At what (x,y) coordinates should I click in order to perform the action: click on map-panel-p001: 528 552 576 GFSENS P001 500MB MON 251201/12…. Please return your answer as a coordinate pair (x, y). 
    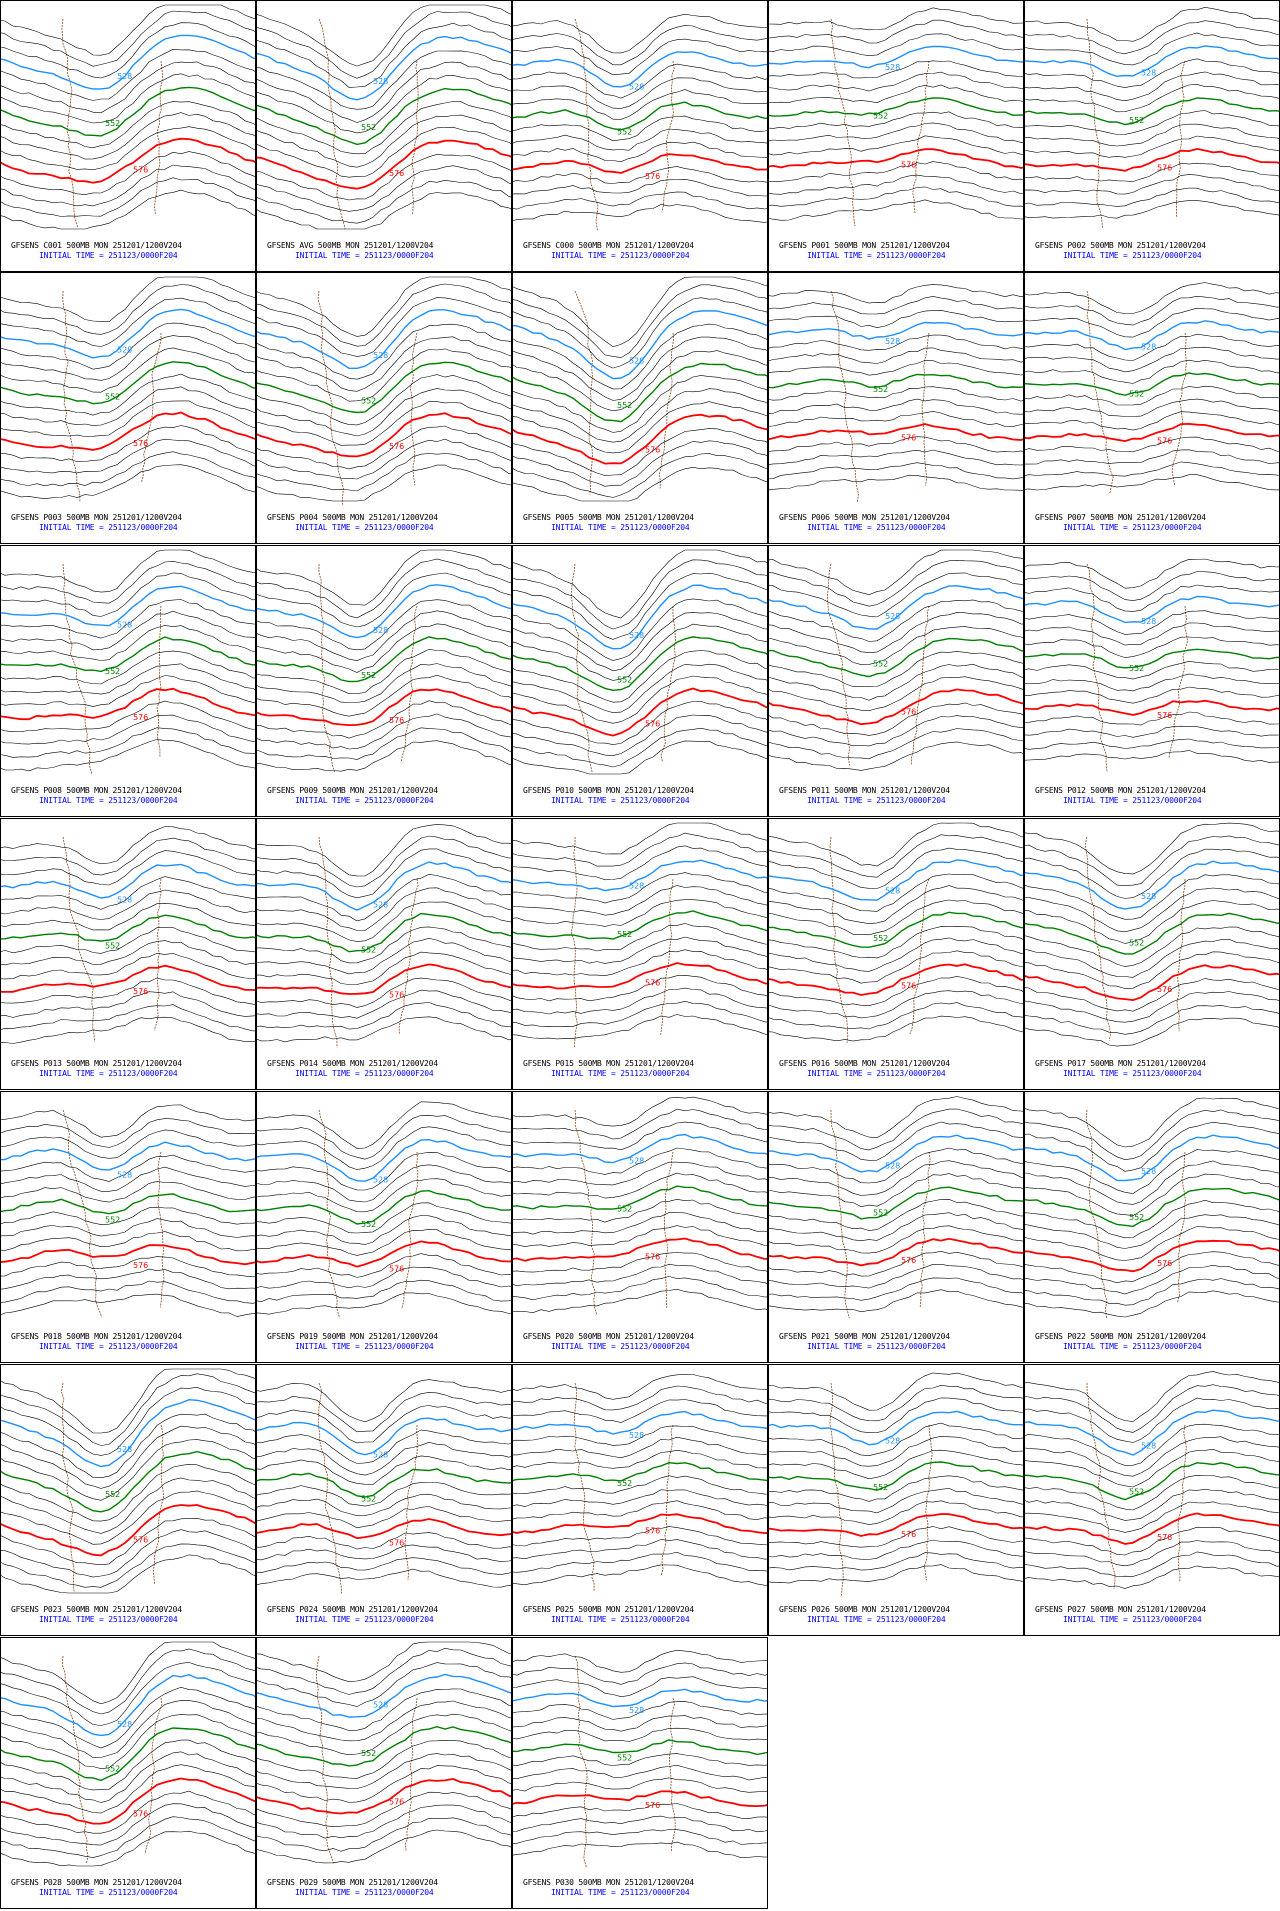
    Looking at the image, I should click on (896, 136).